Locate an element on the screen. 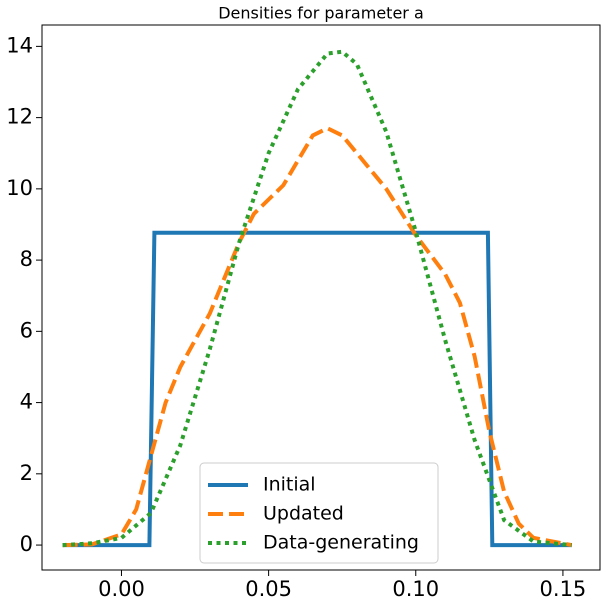  x-tick-label: 0.05 is located at coordinates (268, 589).